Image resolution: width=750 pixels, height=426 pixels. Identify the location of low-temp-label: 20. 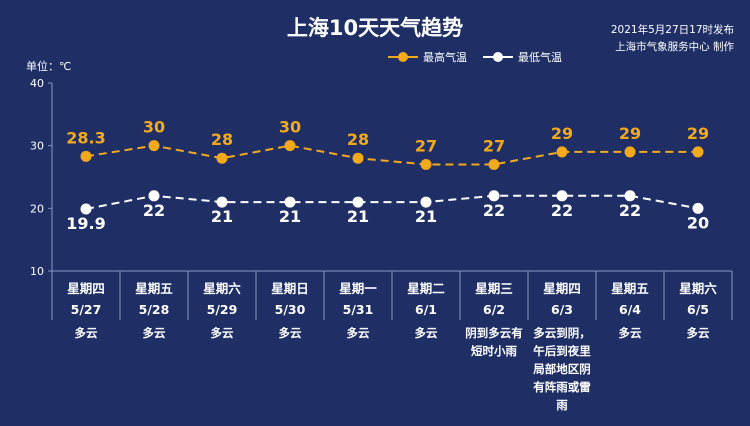
(698, 222).